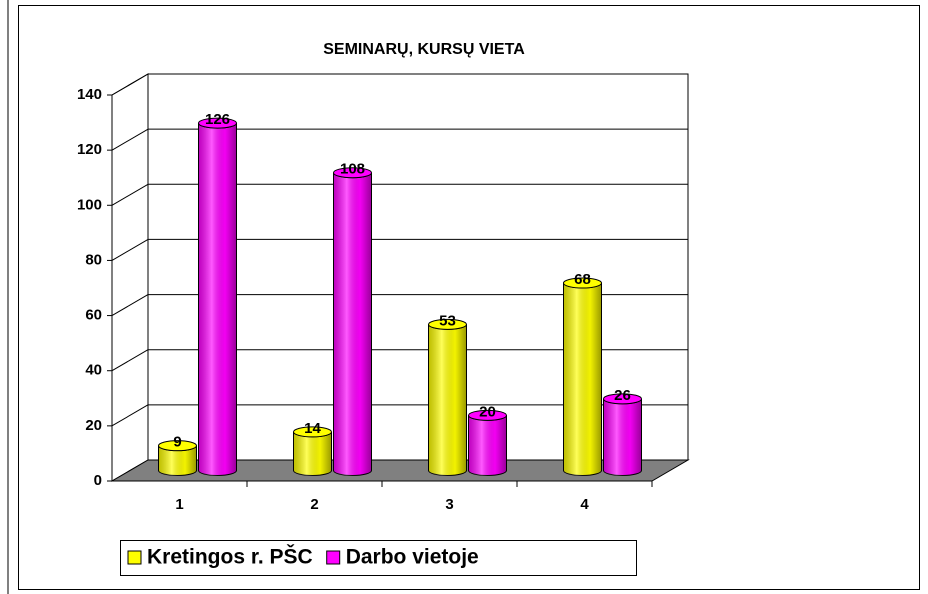 The height and width of the screenshot is (594, 928). Describe the element at coordinates (130, 277) in the screenshot. I see `side-wall` at that location.